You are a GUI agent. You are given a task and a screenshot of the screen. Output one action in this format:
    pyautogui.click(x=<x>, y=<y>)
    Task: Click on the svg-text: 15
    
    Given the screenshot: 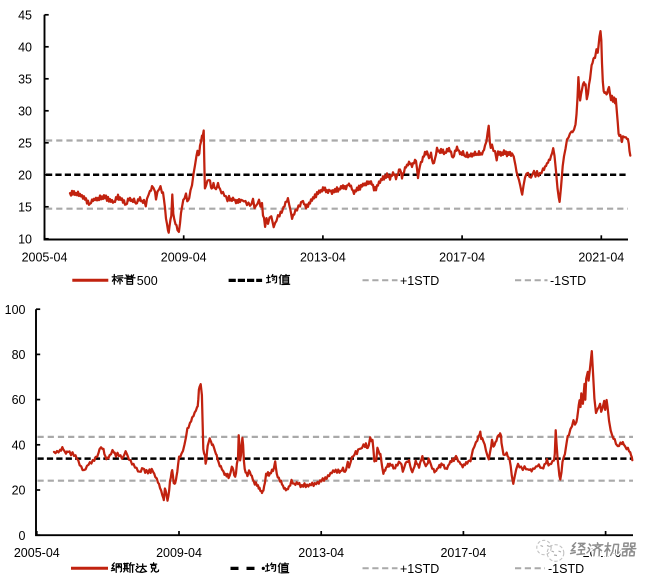 What is the action you would take?
    pyautogui.click(x=25, y=207)
    